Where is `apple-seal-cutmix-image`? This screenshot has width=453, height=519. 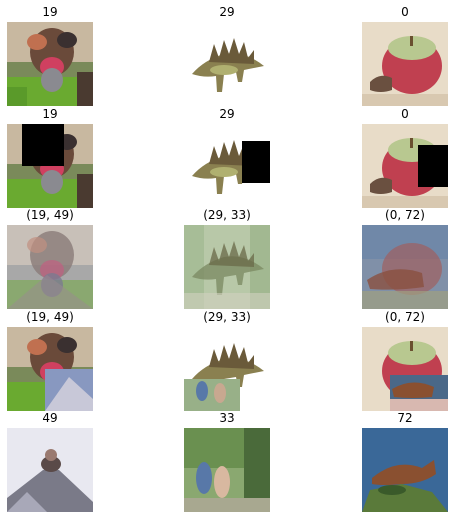
apple-seal-cutmix-image is located at coordinates (405, 369).